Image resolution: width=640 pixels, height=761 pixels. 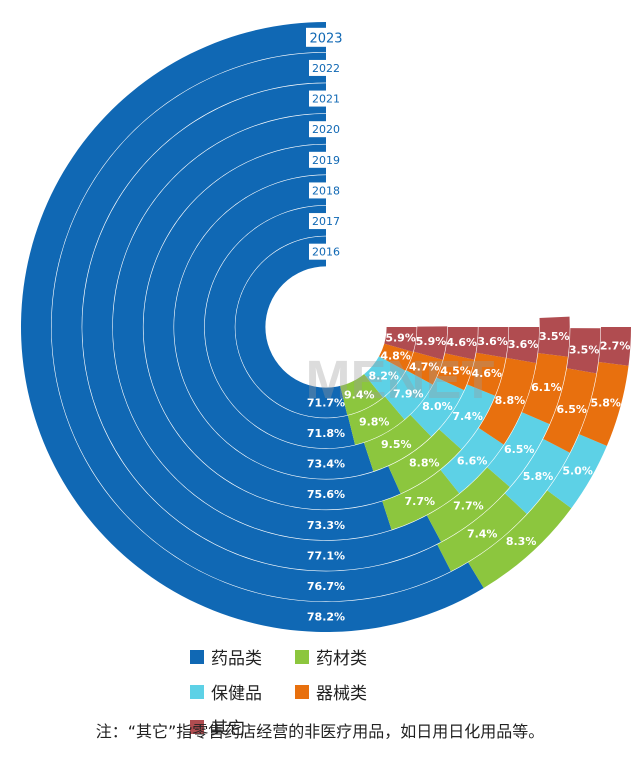 I want to click on legend-label-herbs: 药材类, so click(x=341, y=659).